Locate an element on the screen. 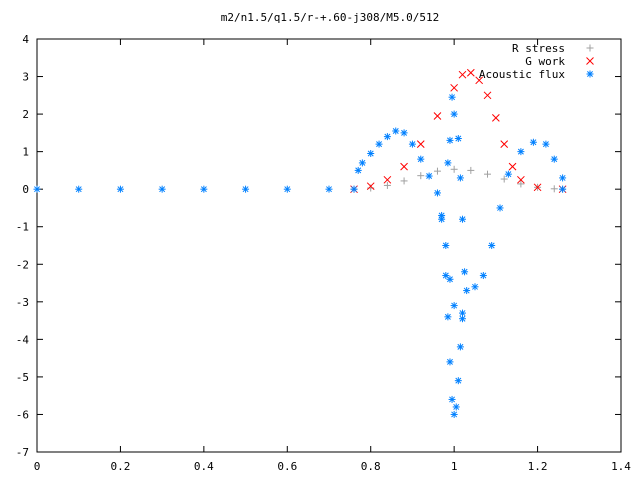 This screenshot has width=640, height=480. x-tick-label: 0.8 is located at coordinates (371, 466).